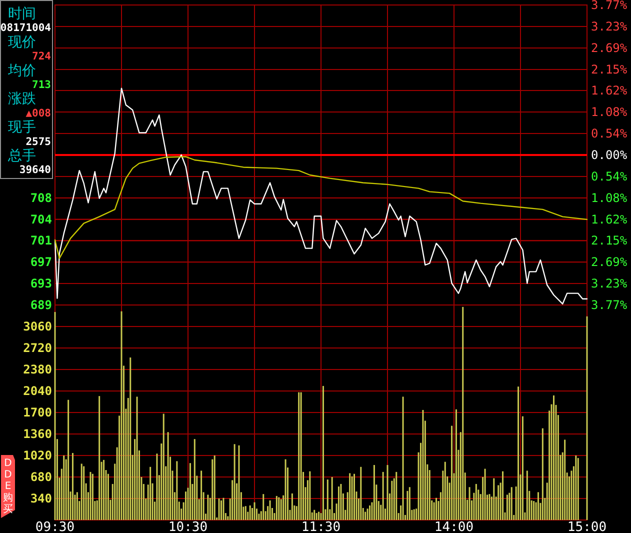  What do you see at coordinates (22, 99) in the screenshot?
I see `text: 涨跌` at bounding box center [22, 99].